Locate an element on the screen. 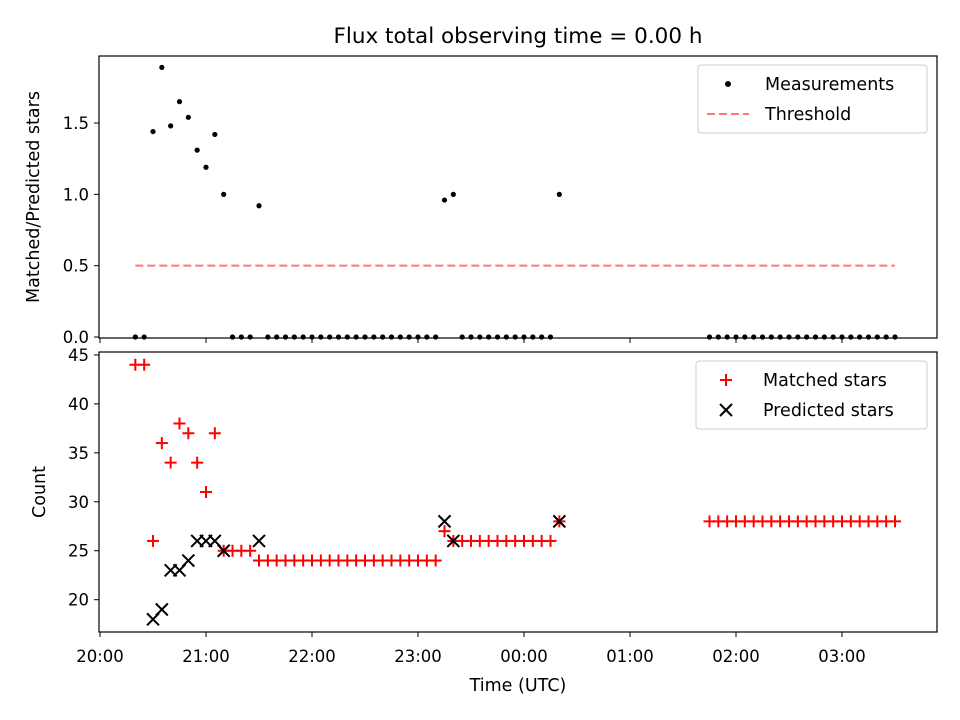  x-tick-label: 01:00 is located at coordinates (630, 656).